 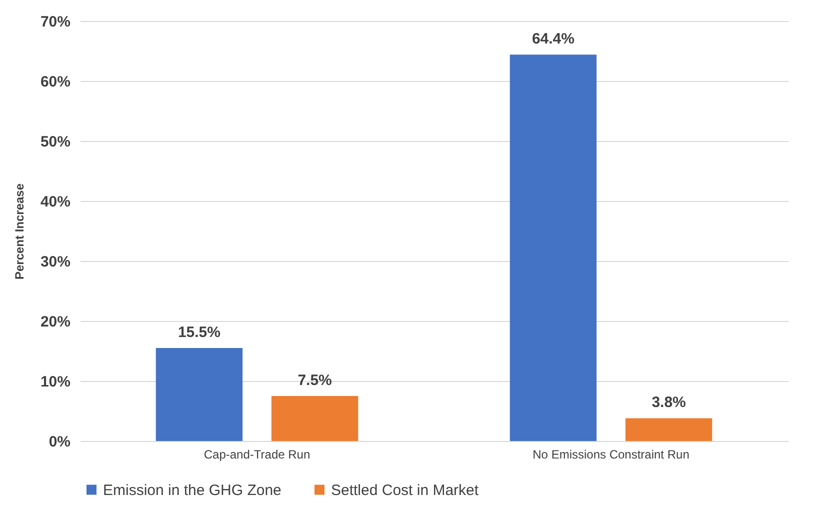 I want to click on y-tick-label: 70%, so click(x=55, y=22).